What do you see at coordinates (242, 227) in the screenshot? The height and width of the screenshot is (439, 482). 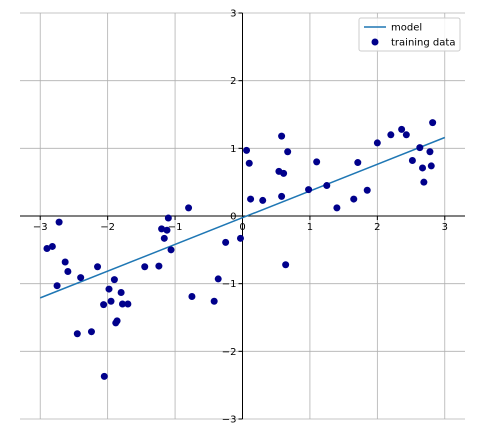 I see `x-tick-label: 0` at bounding box center [242, 227].